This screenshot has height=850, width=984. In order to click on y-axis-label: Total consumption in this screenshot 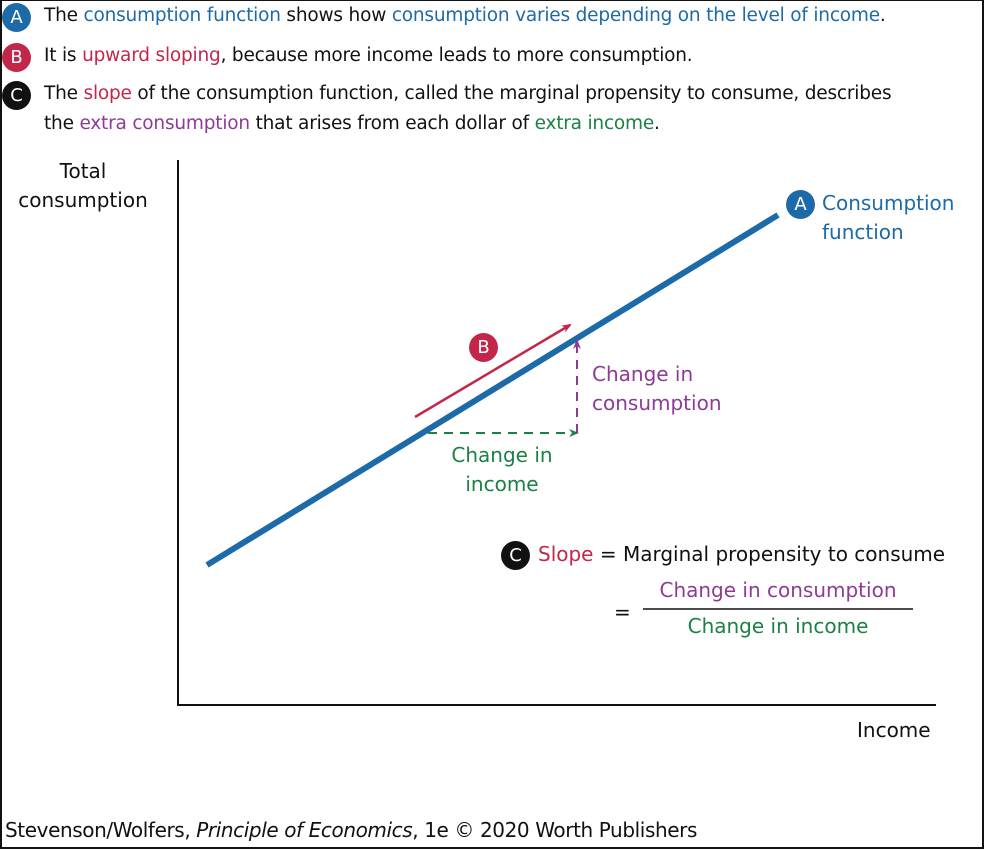, I will do `click(83, 186)`.